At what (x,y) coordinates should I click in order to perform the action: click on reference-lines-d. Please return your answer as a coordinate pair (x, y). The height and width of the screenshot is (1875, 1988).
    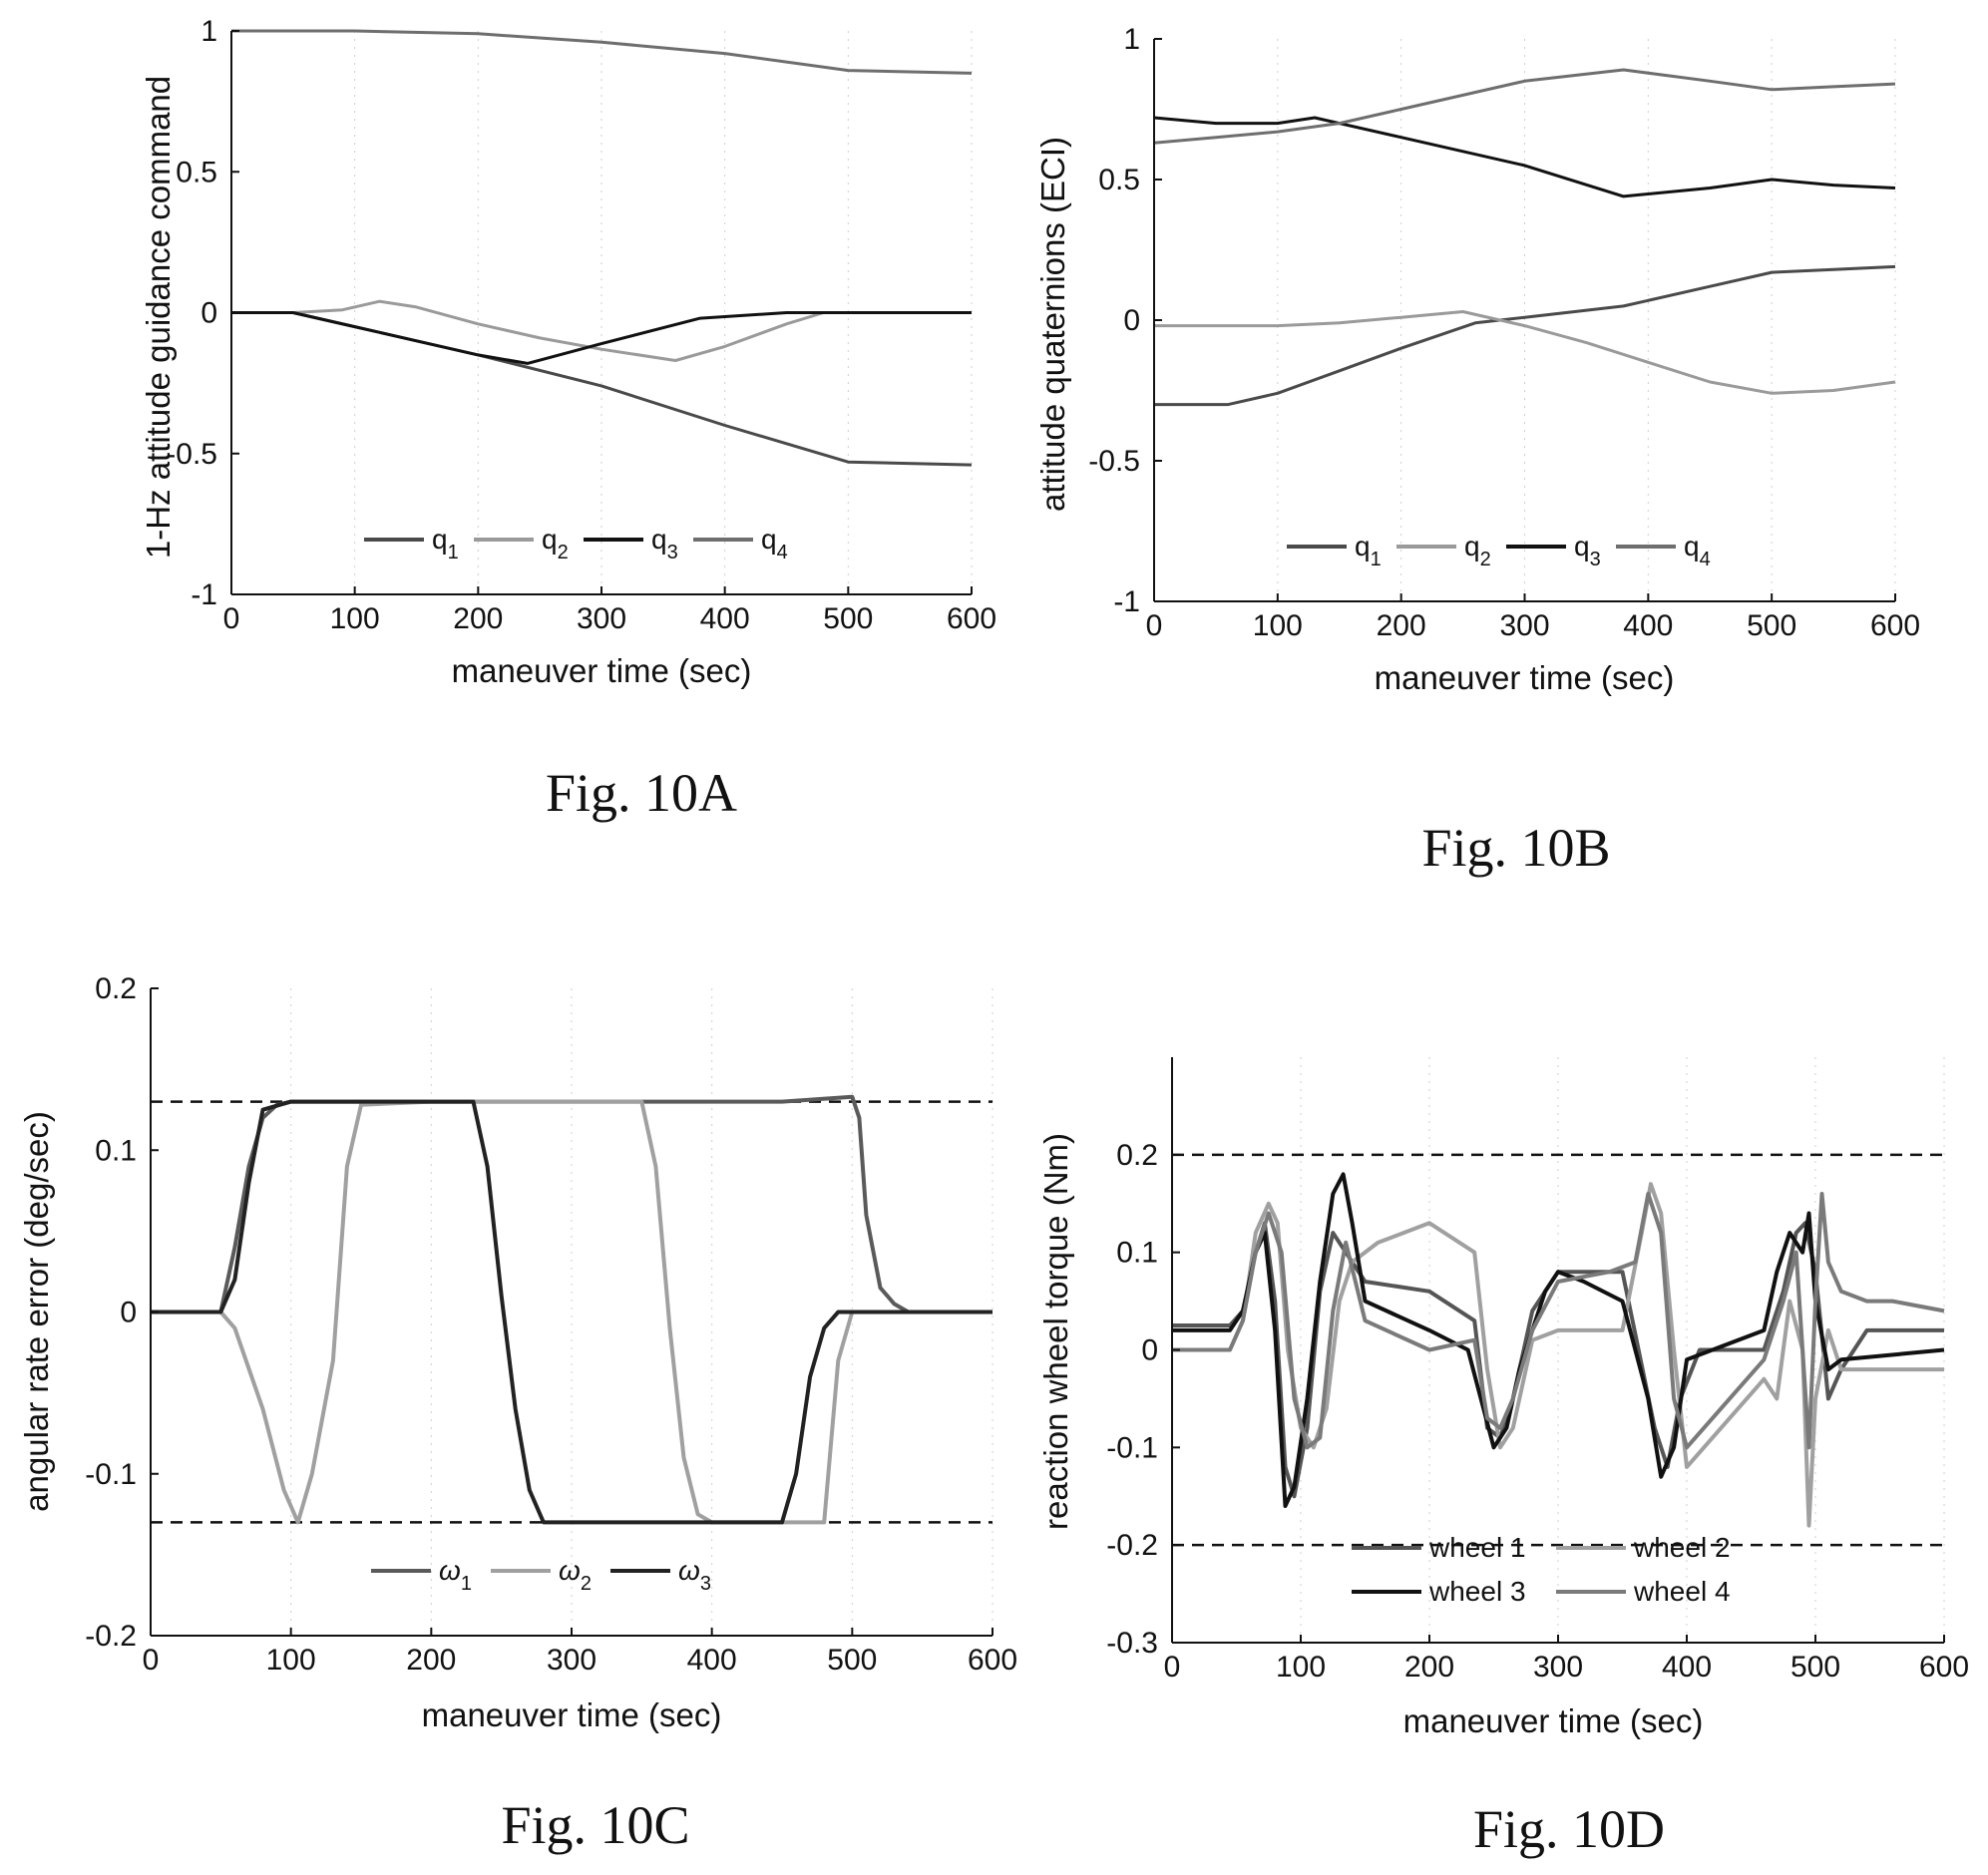
    Looking at the image, I should click on (1558, 1350).